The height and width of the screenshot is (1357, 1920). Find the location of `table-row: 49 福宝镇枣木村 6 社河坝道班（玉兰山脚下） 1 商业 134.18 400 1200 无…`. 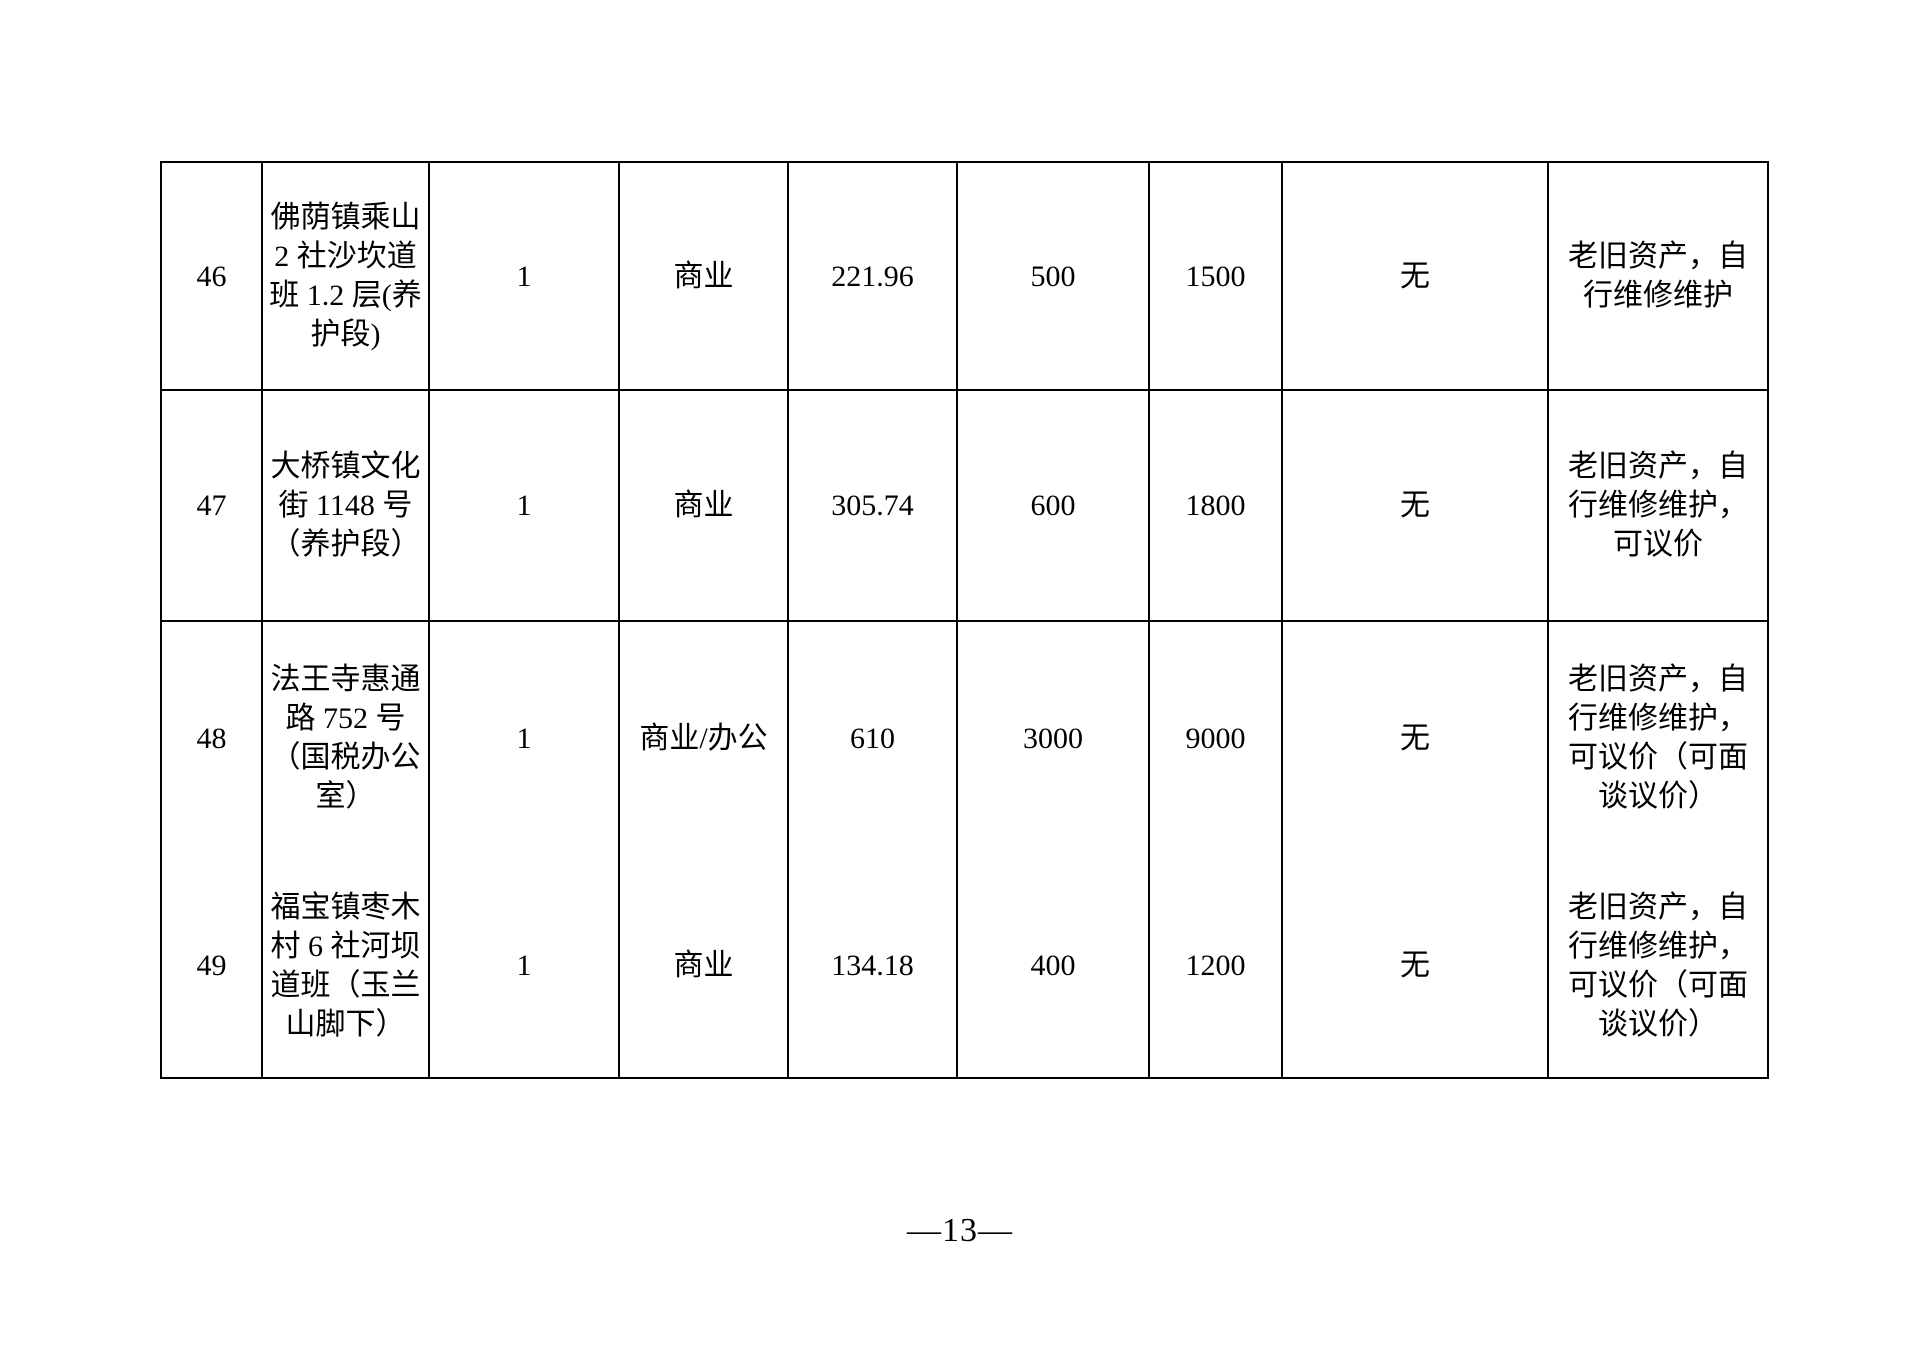

table-row: 49 福宝镇枣木村 6 社河坝道班（玉兰山脚下） 1 商业 134.18 400 1200 无… is located at coordinates (964, 966).